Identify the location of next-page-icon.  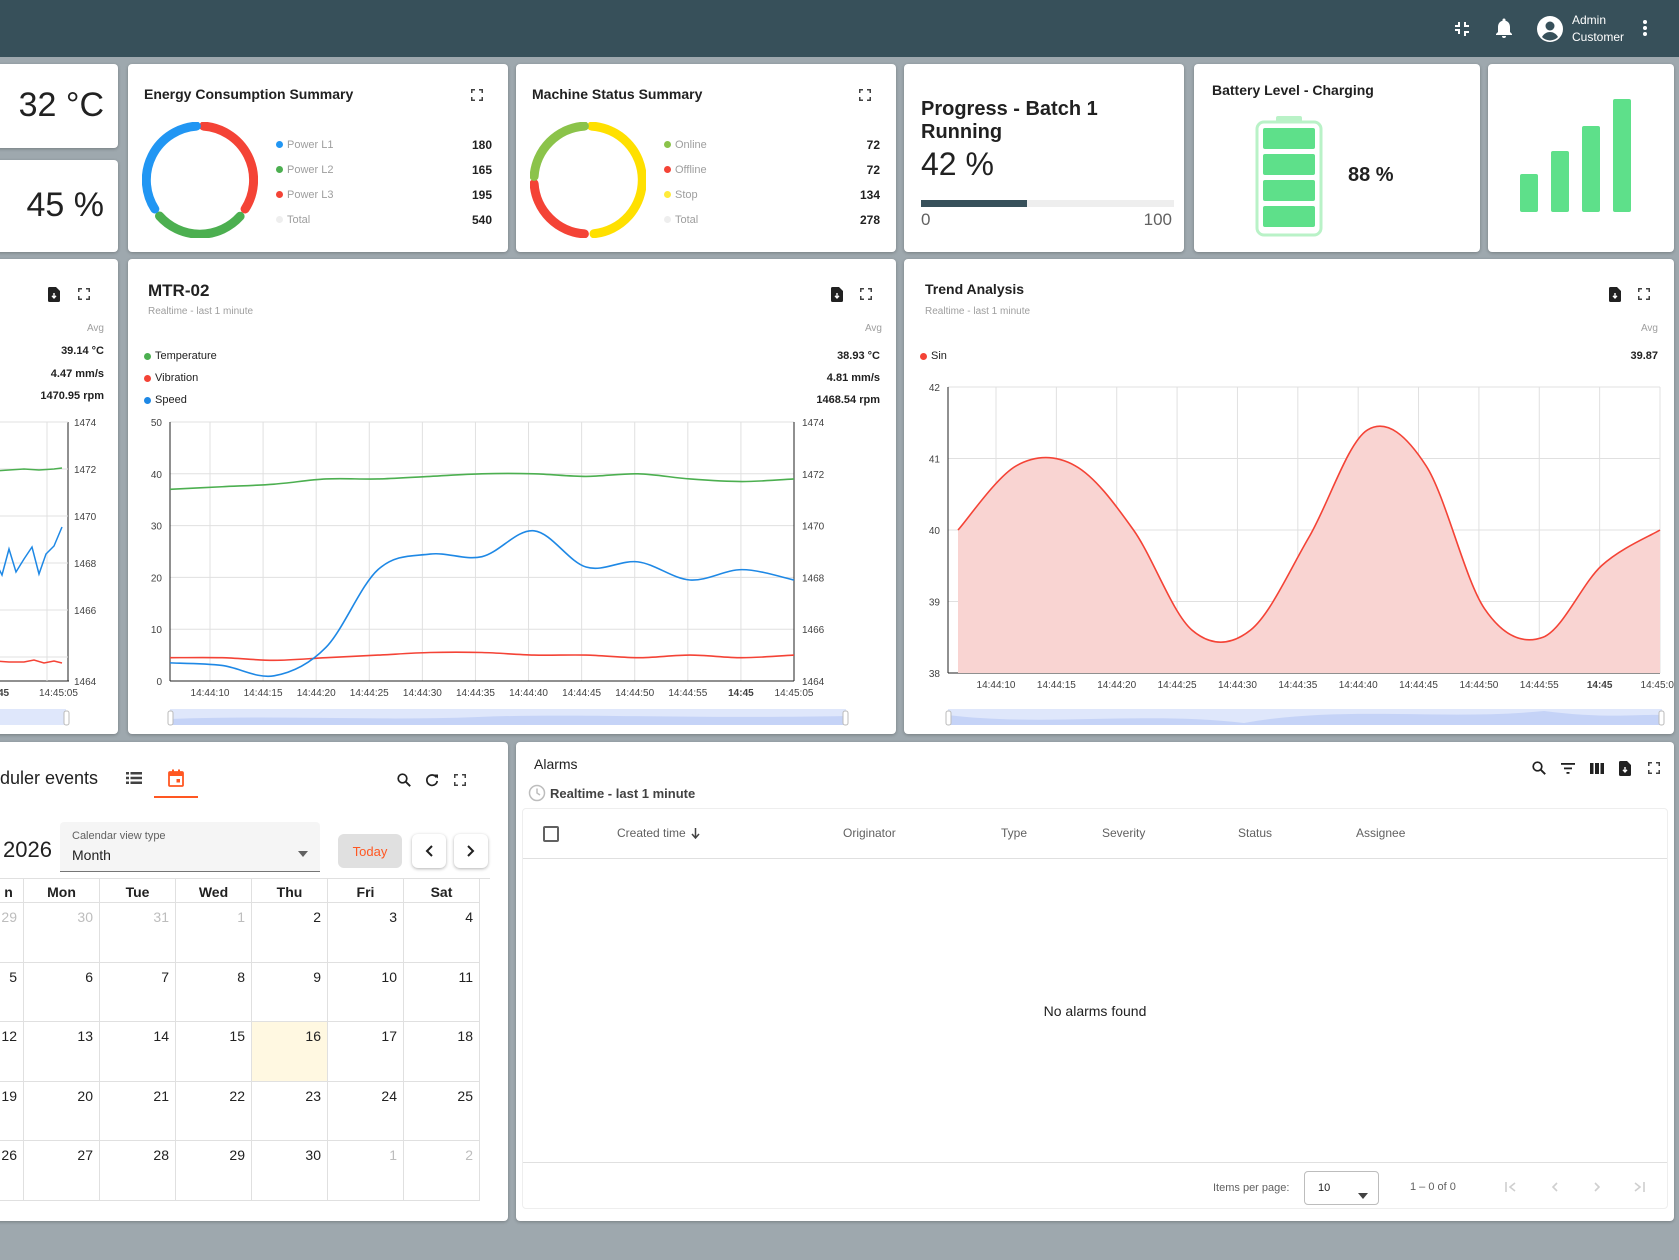
(1597, 1187).